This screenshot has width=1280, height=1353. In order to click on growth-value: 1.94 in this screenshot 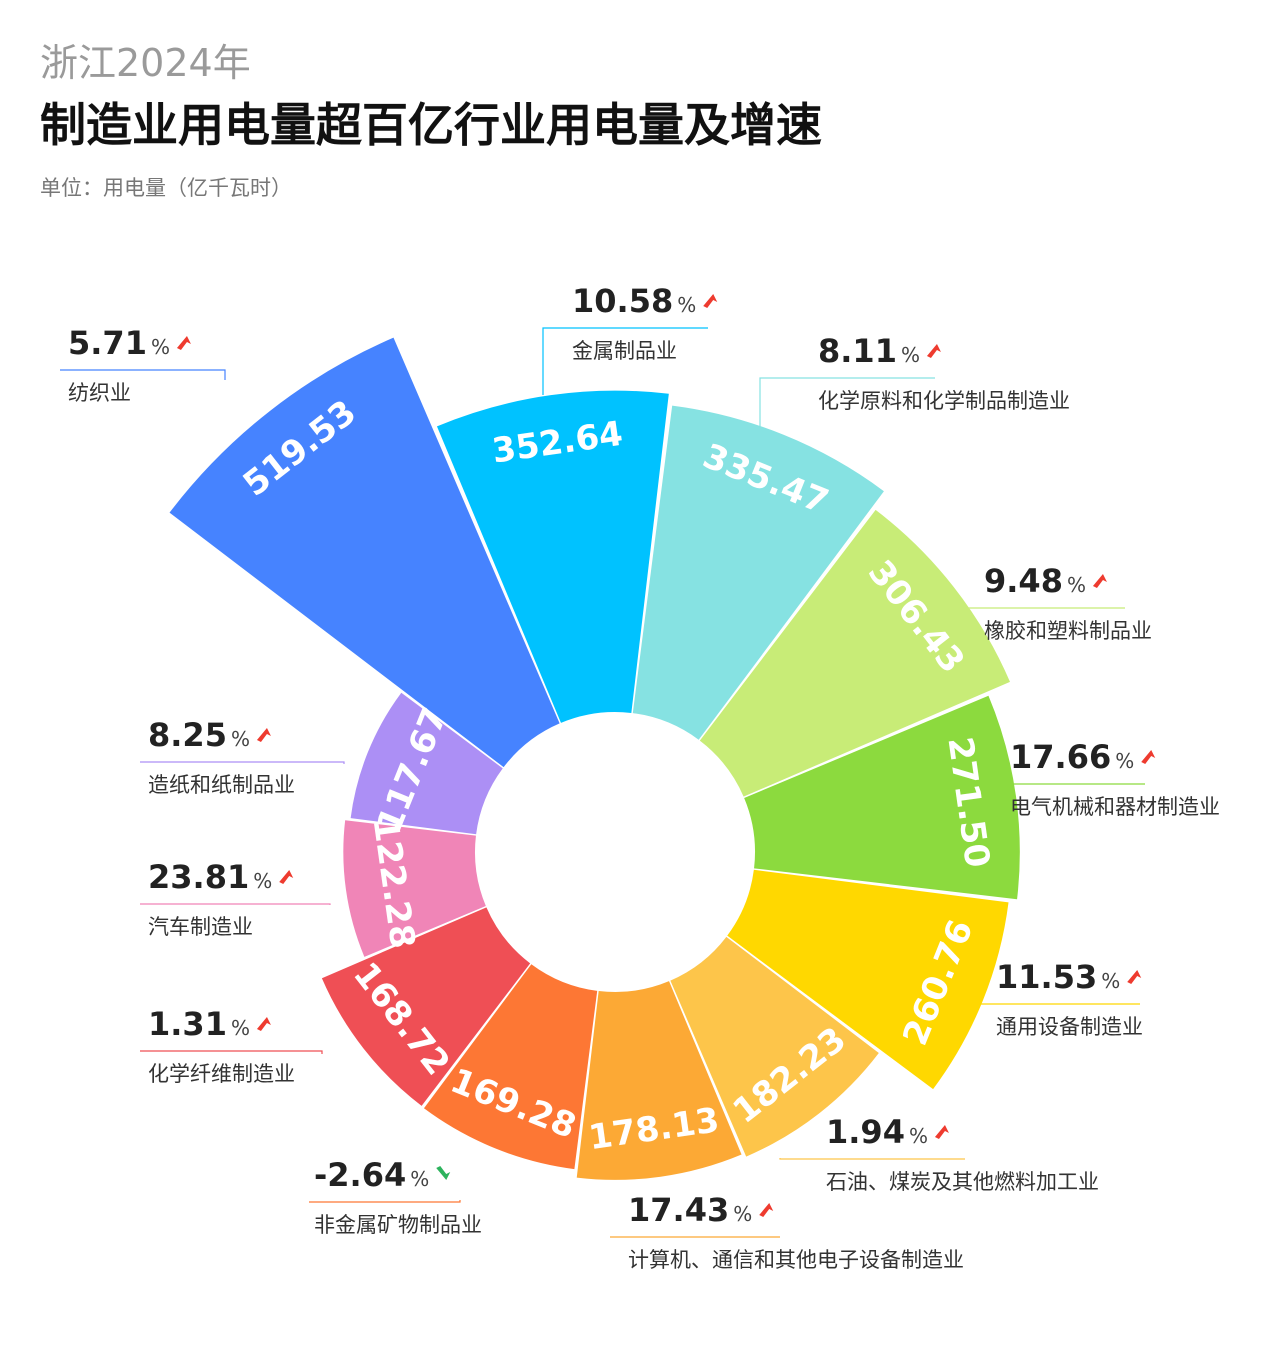, I will do `click(865, 1132)`.